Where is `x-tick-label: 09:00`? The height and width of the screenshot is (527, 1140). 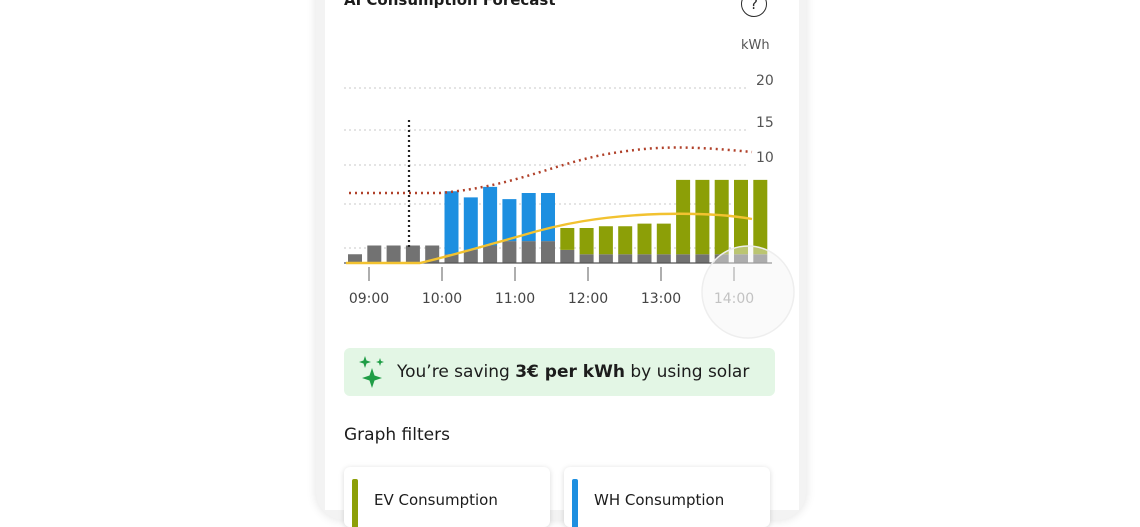 x-tick-label: 09:00 is located at coordinates (369, 299).